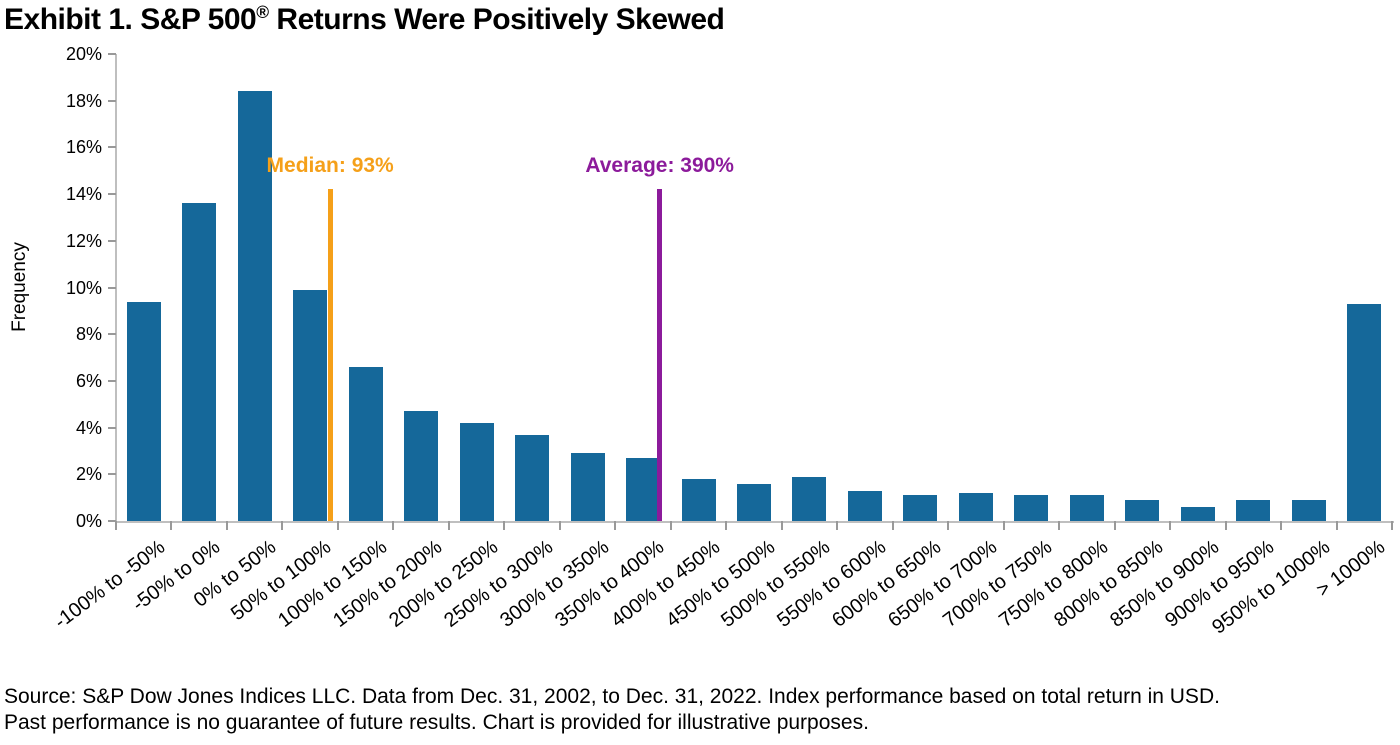 This screenshot has height=745, width=1400. What do you see at coordinates (660, 355) in the screenshot?
I see `average-line` at bounding box center [660, 355].